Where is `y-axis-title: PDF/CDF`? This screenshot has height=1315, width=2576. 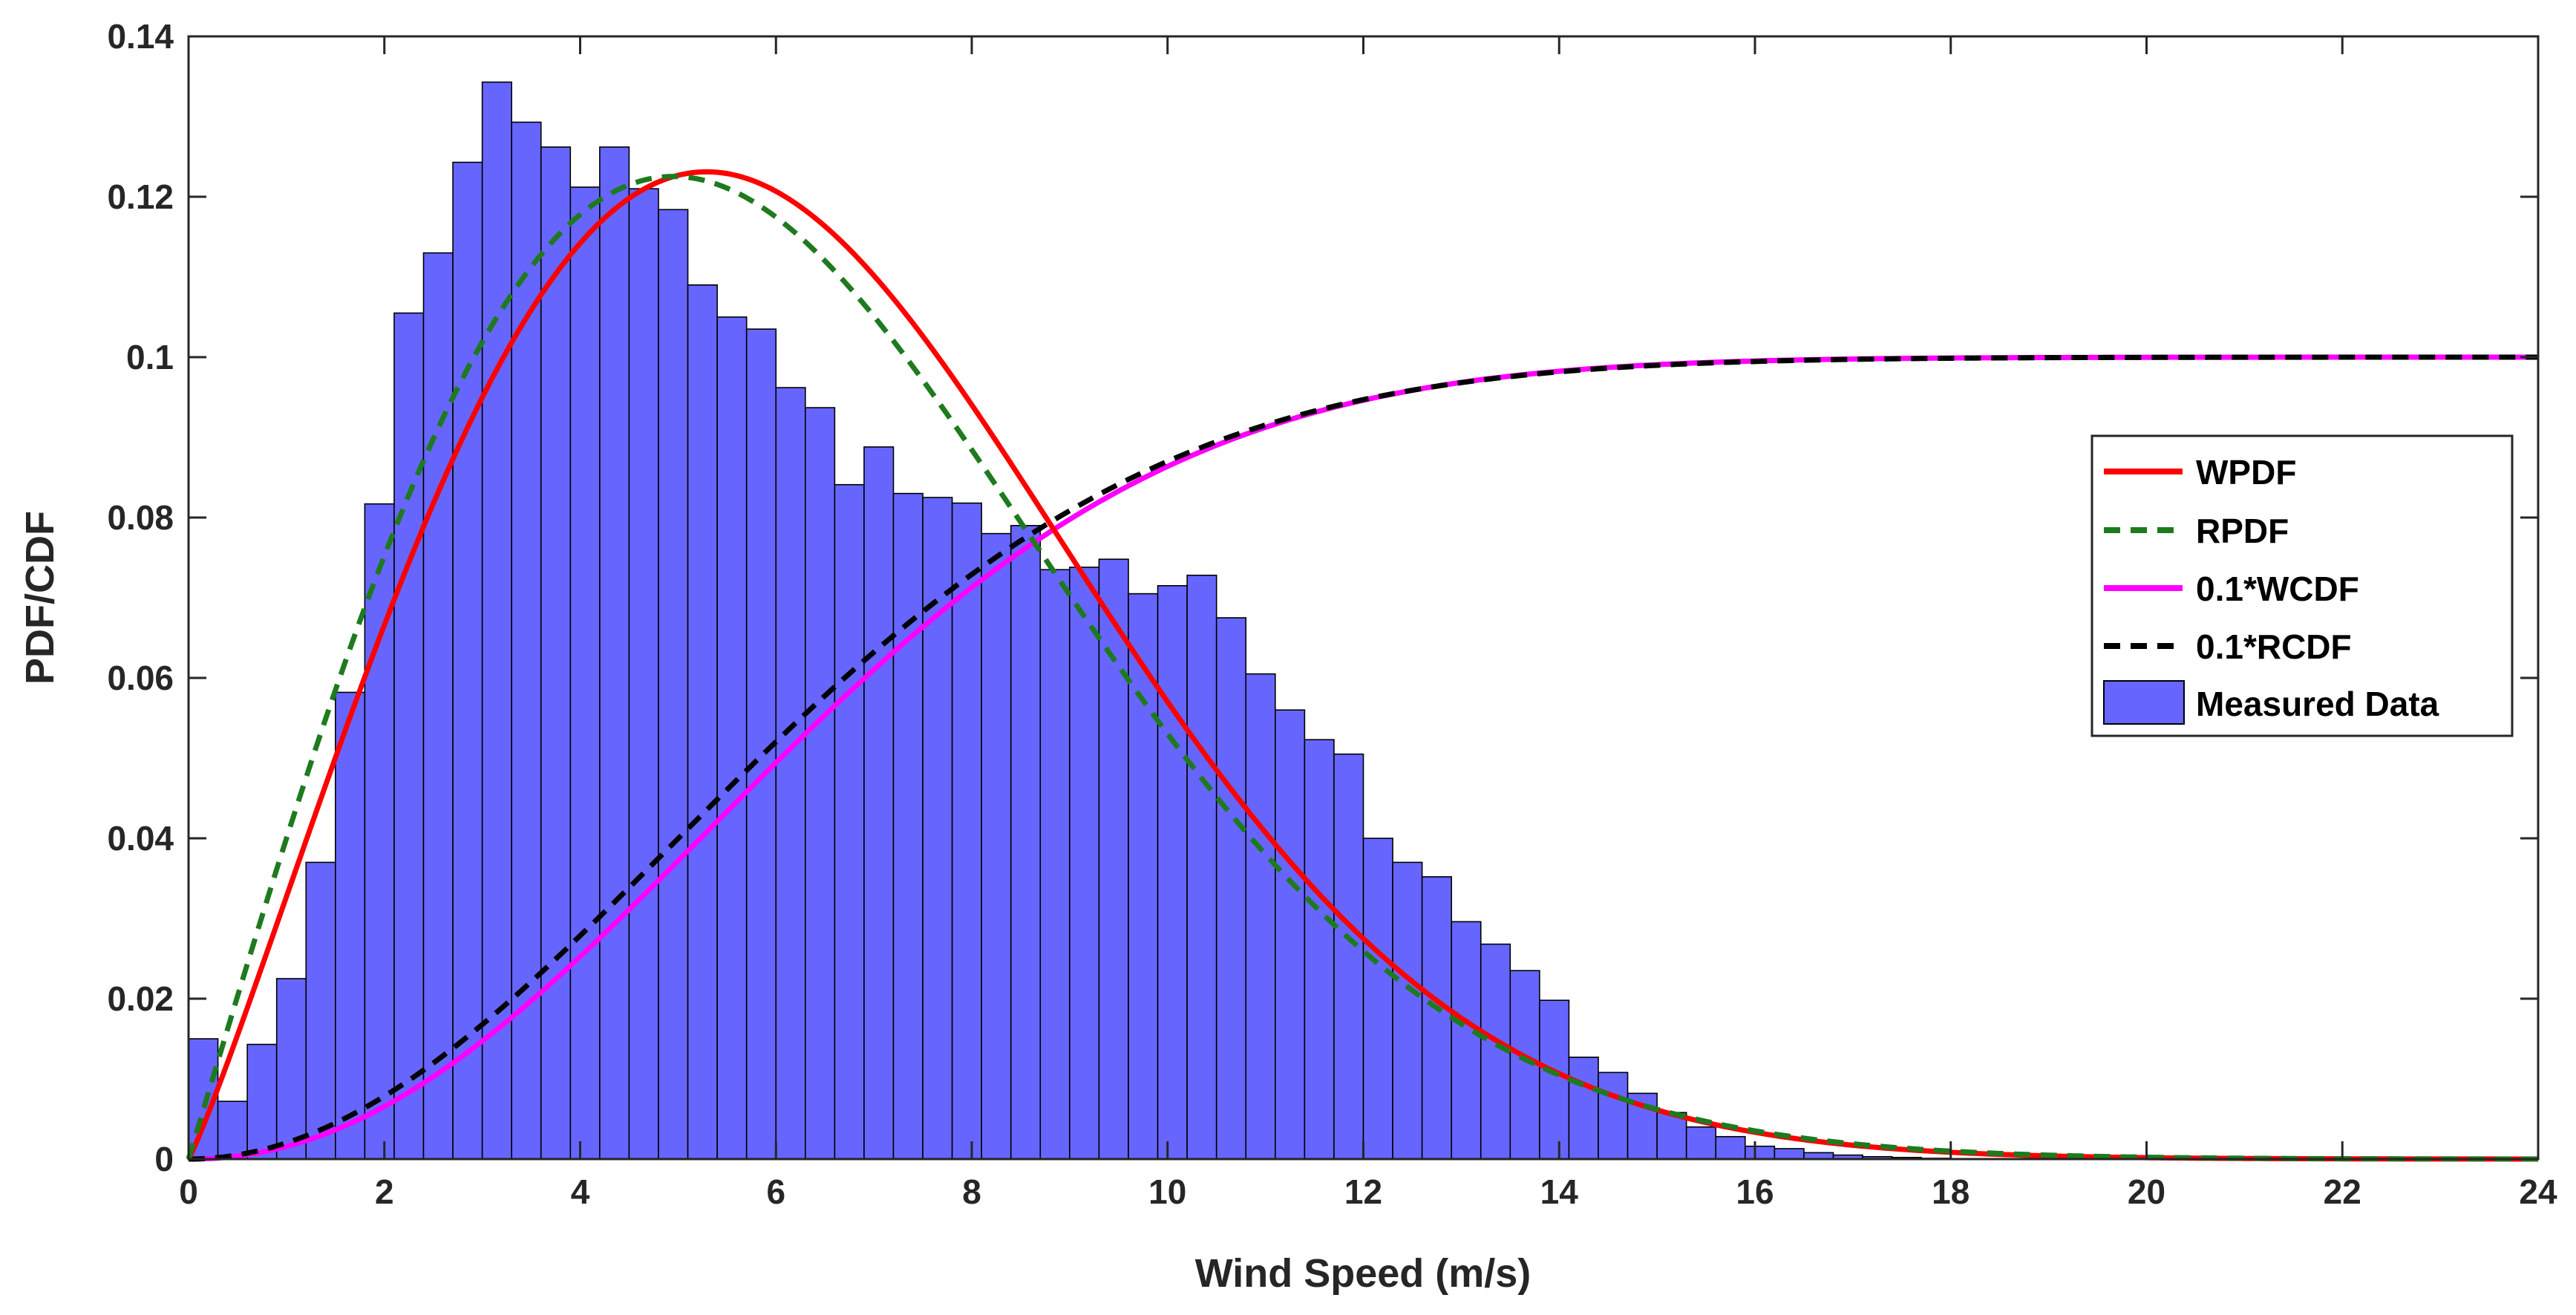
y-axis-title: PDF/CDF is located at coordinates (40, 598).